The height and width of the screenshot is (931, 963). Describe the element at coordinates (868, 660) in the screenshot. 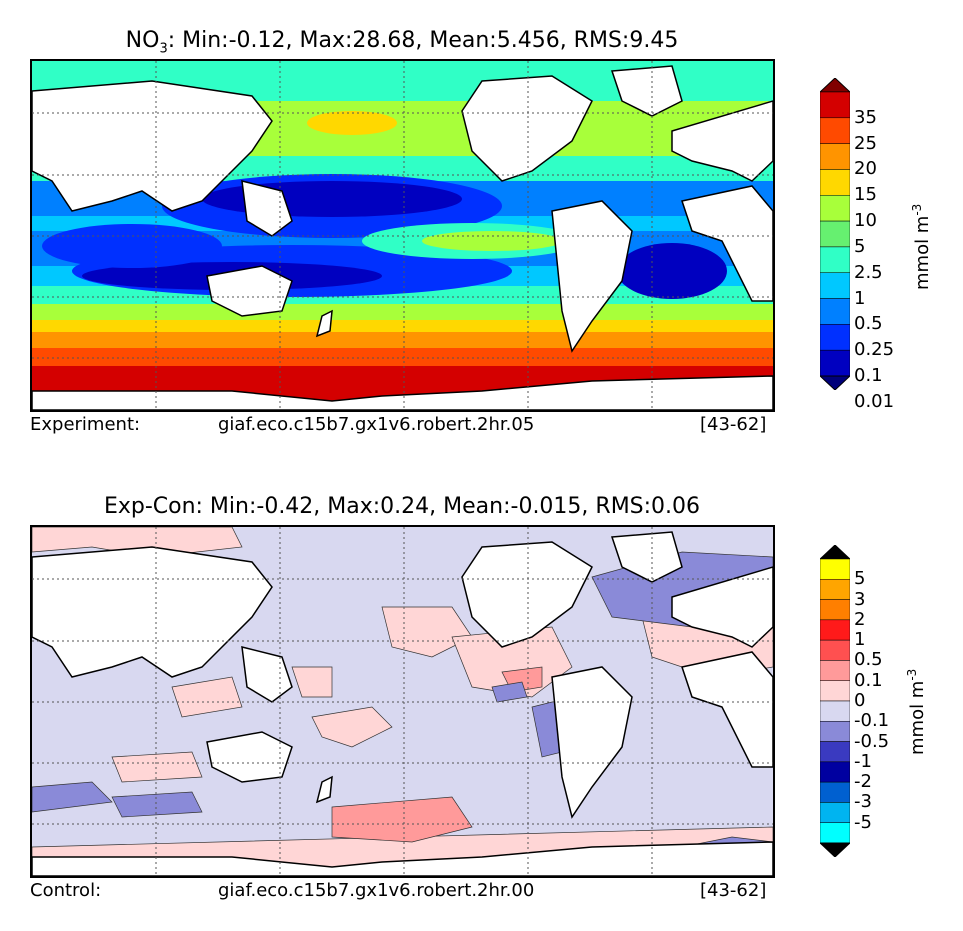

I see `bottom-colorbar-tick-label: 0.5` at that location.